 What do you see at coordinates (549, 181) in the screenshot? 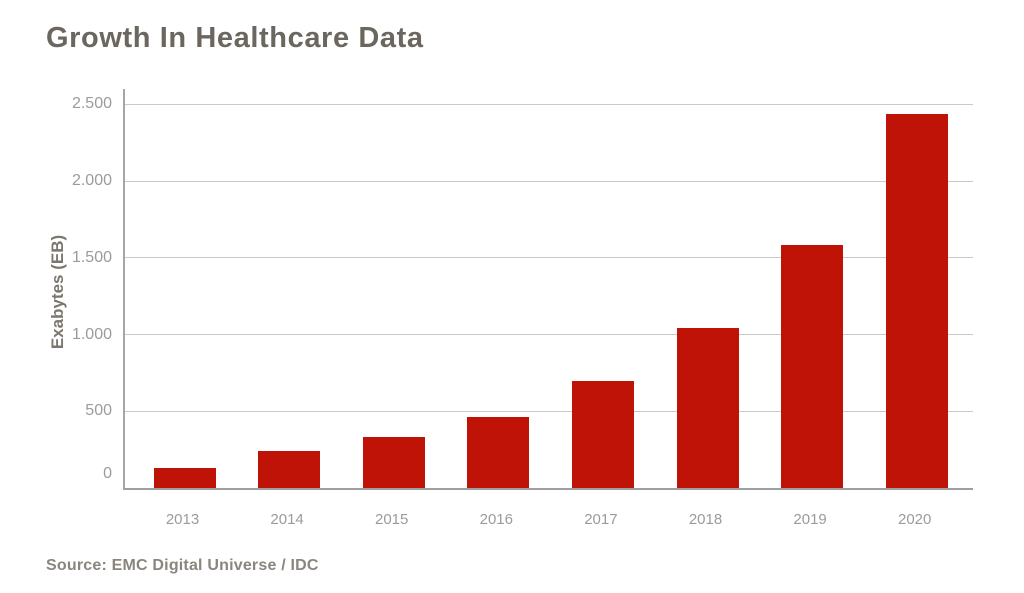
I see `gridline-2000` at bounding box center [549, 181].